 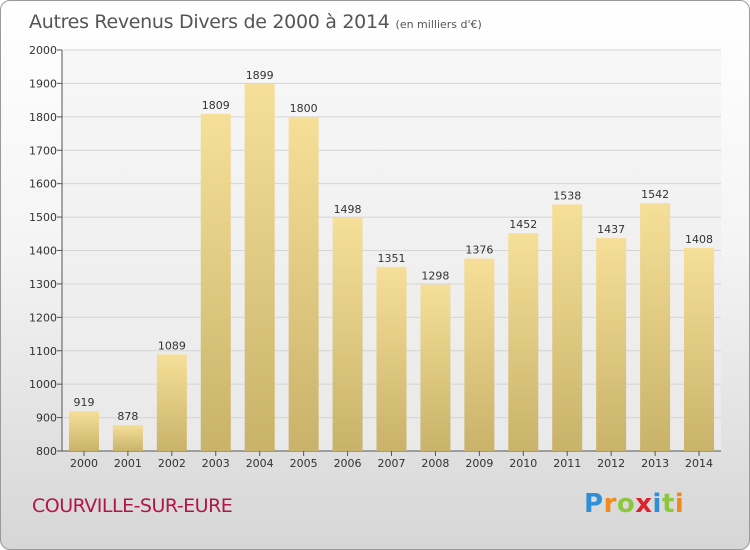 I want to click on x-tick-label: 2014, so click(x=699, y=463).